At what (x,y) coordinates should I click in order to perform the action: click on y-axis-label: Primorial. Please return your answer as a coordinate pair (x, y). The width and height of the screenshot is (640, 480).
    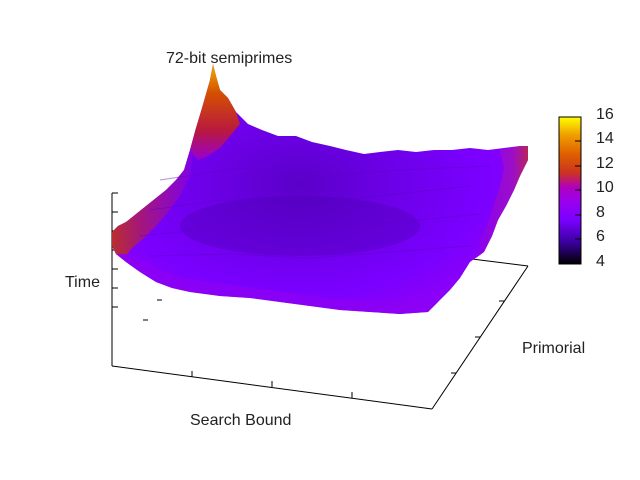
    Looking at the image, I should click on (554, 348).